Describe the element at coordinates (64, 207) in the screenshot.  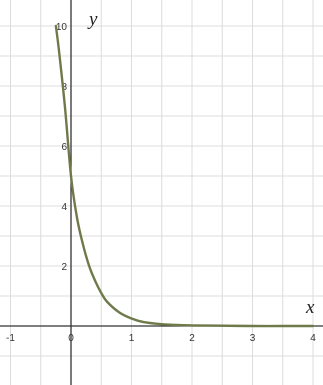
I see `y-tick-label: 4` at that location.